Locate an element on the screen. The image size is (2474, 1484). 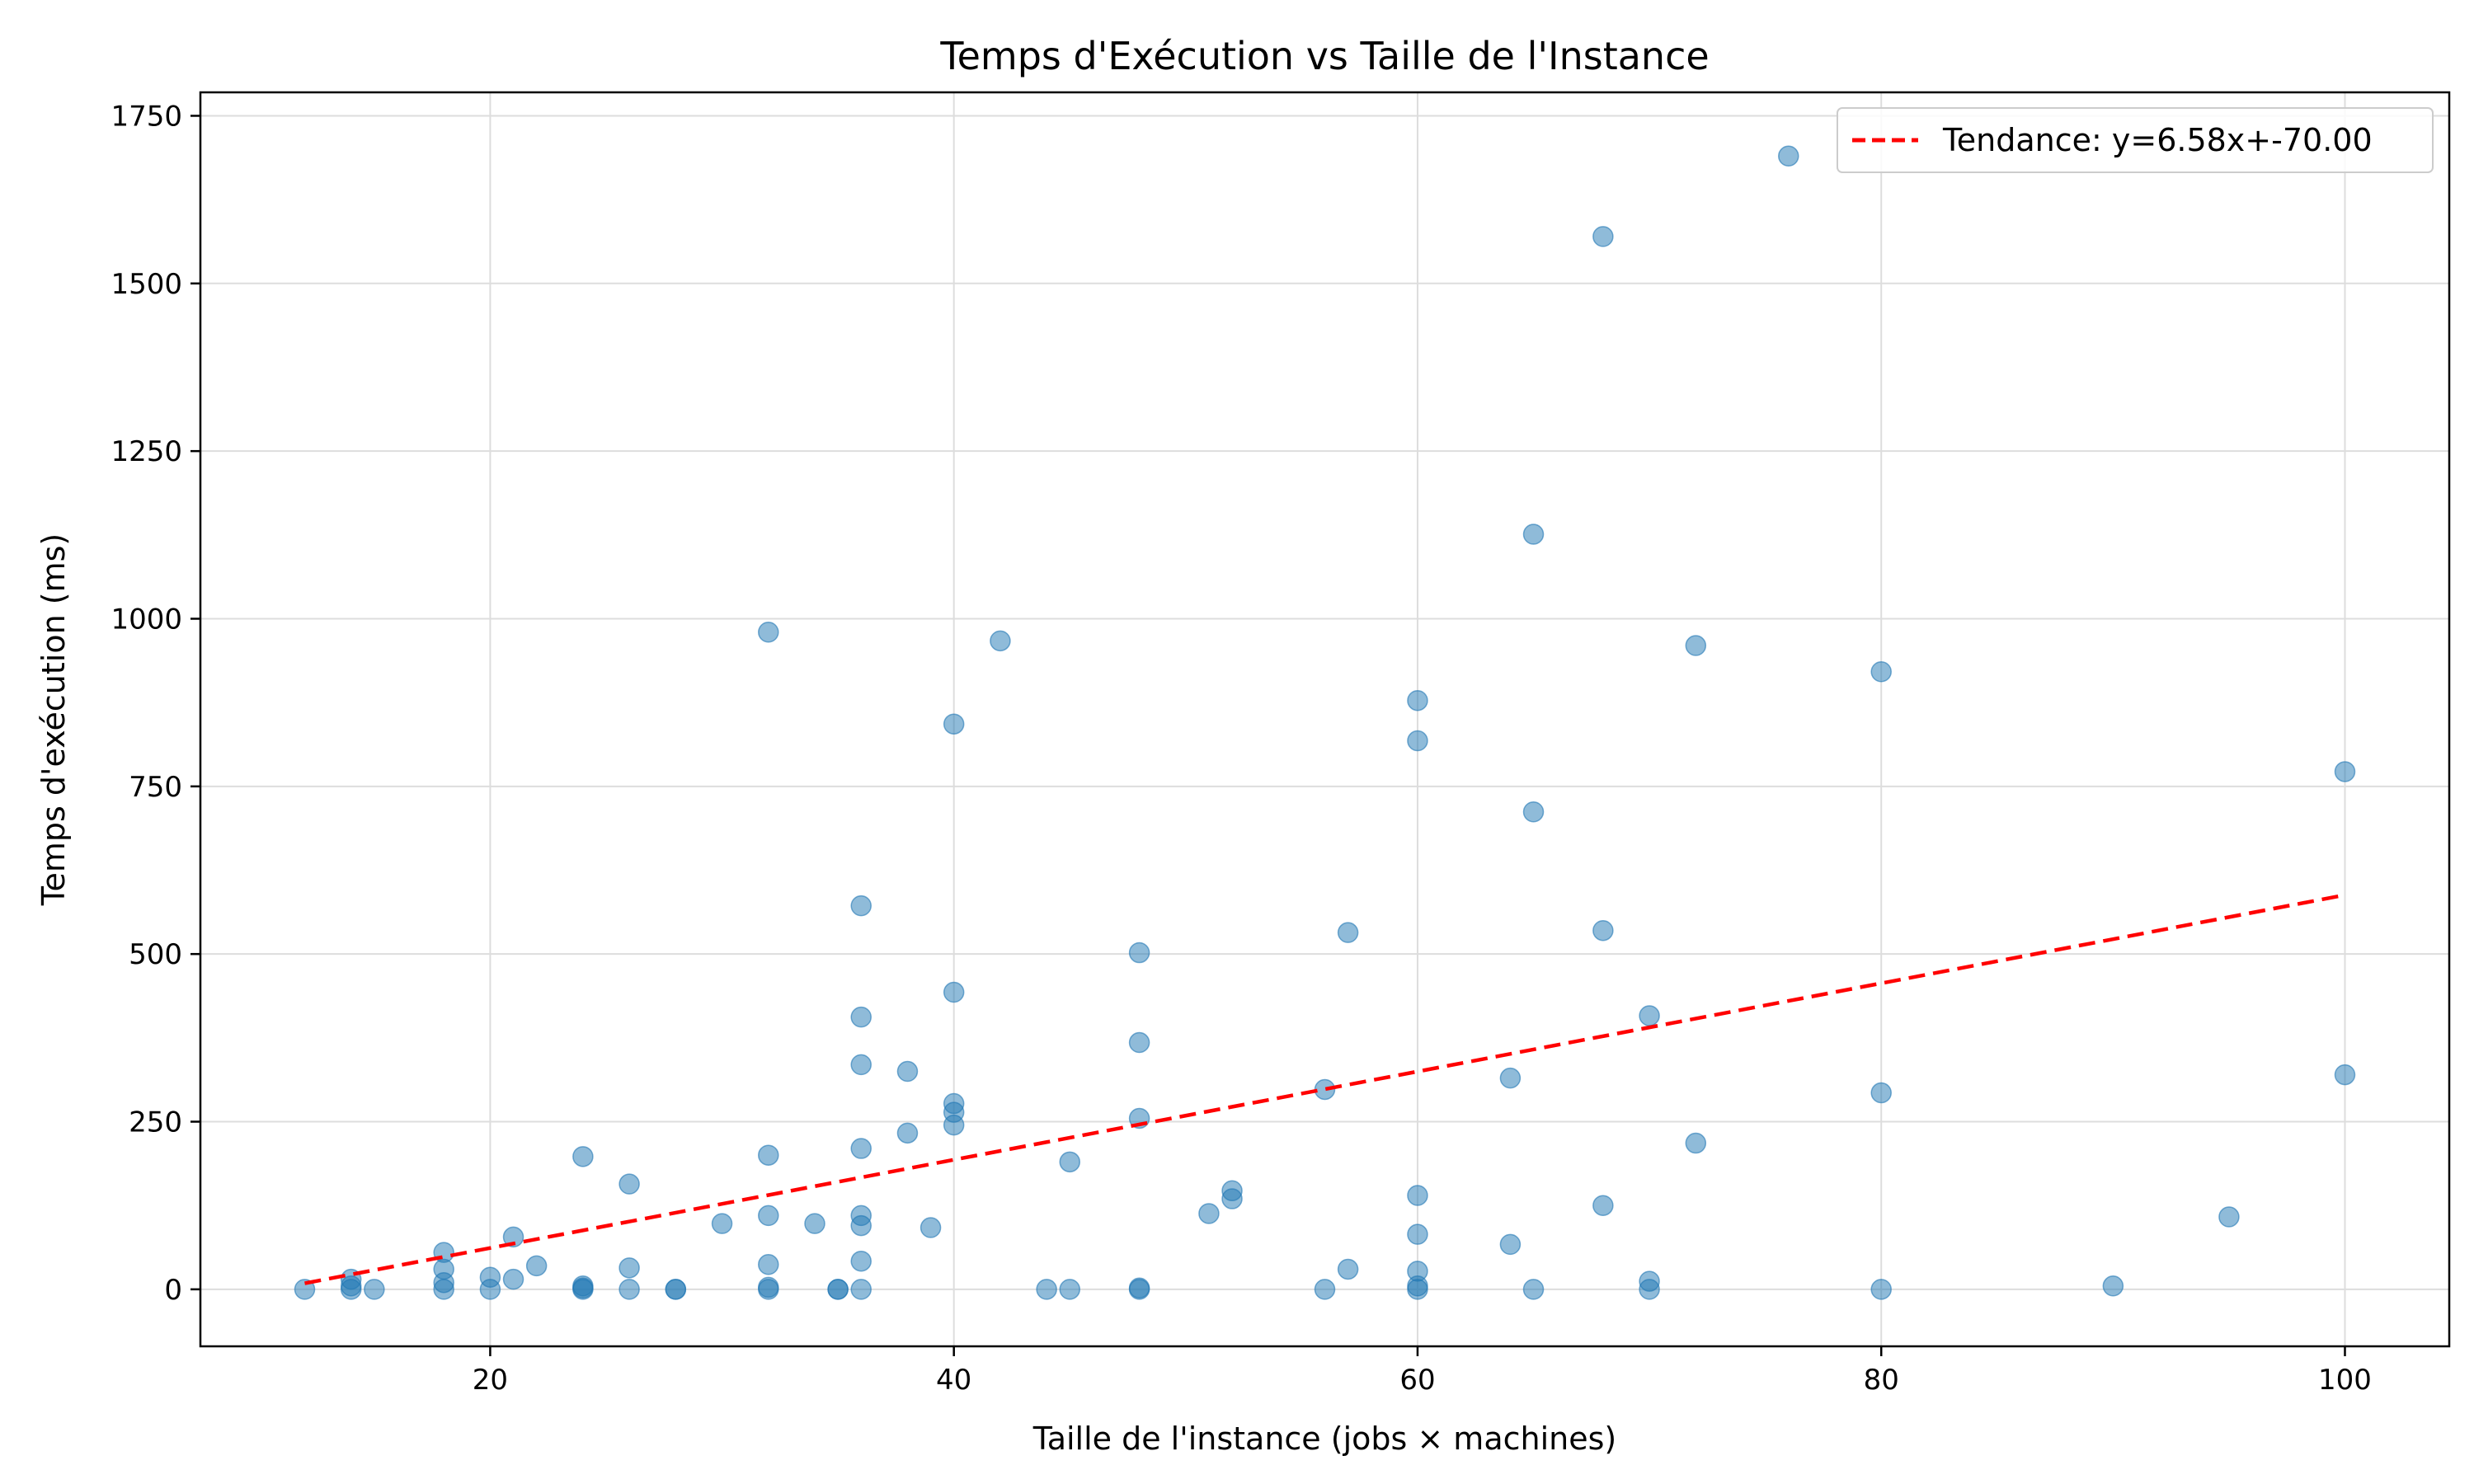
x-tick-label: 100 is located at coordinates (2345, 1380).